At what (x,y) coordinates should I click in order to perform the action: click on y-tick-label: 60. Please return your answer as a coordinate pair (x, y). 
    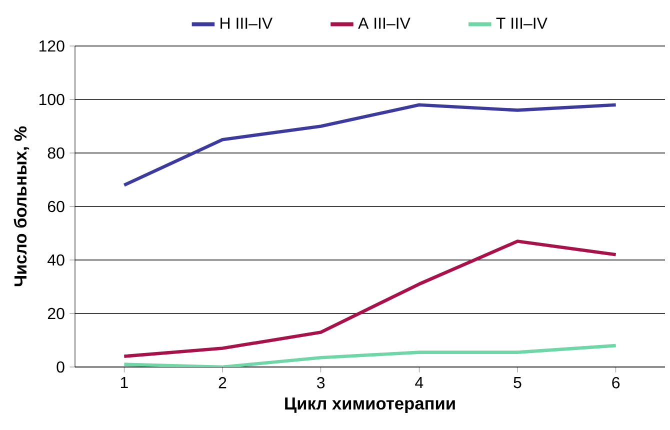
    Looking at the image, I should click on (56, 206).